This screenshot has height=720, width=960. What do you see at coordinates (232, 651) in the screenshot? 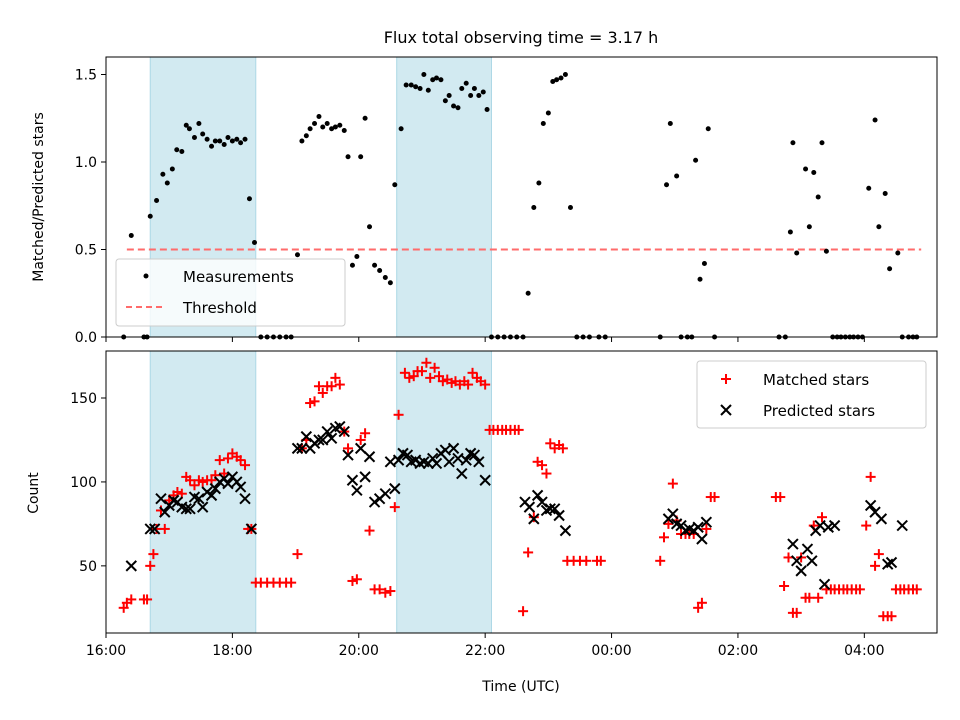
I see `bottom-xtick-label: 18:00` at bounding box center [232, 651].